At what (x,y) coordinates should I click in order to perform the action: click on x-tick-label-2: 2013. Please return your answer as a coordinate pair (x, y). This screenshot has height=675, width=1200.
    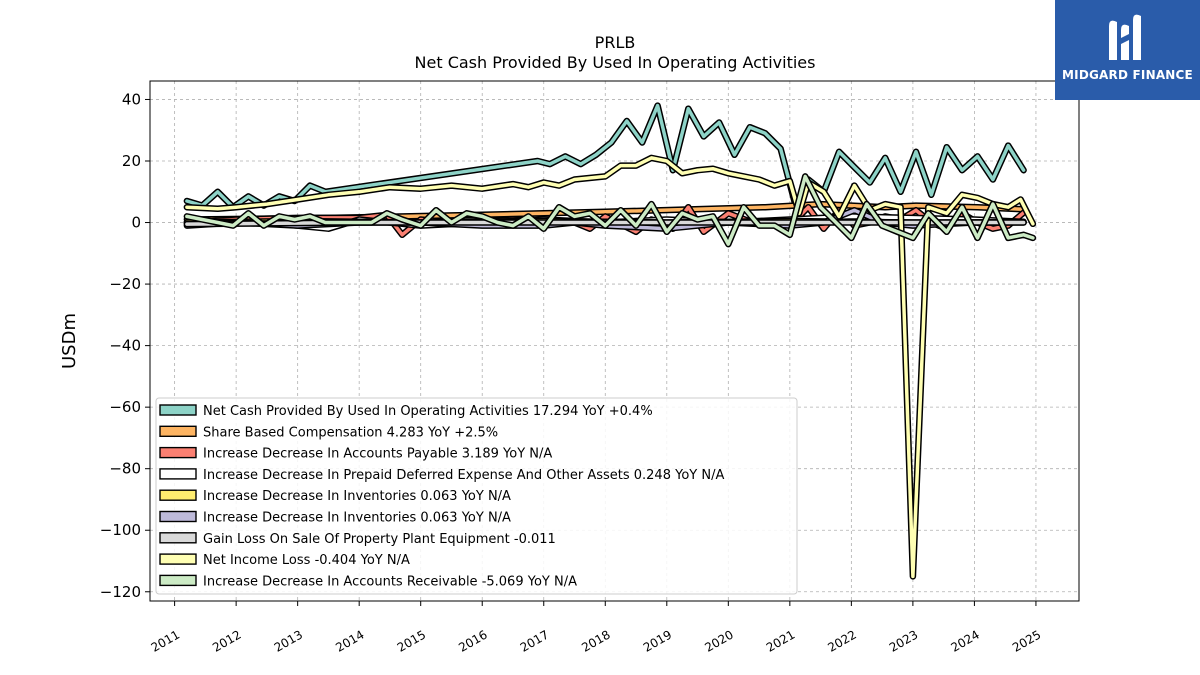
    Looking at the image, I should click on (288, 640).